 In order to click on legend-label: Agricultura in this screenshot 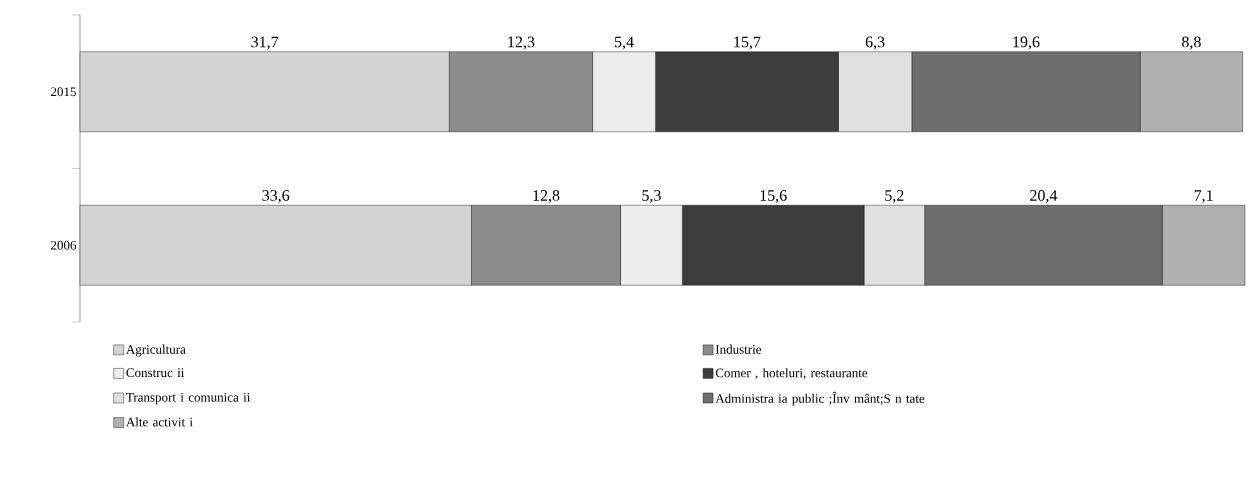, I will do `click(156, 350)`.